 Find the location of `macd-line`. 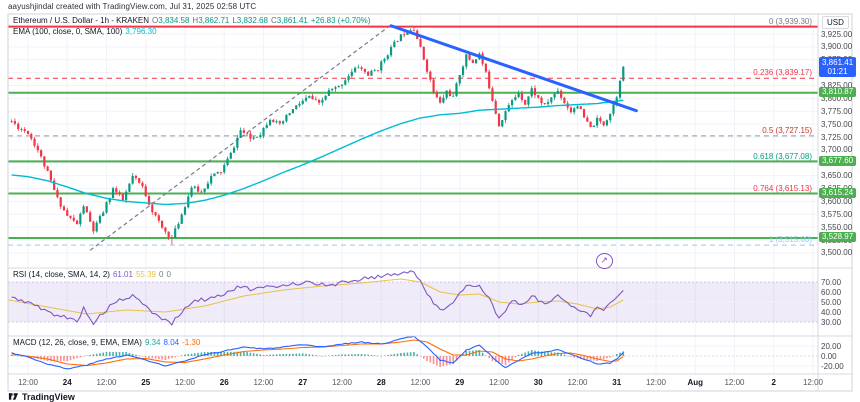

macd-line is located at coordinates (317, 352).